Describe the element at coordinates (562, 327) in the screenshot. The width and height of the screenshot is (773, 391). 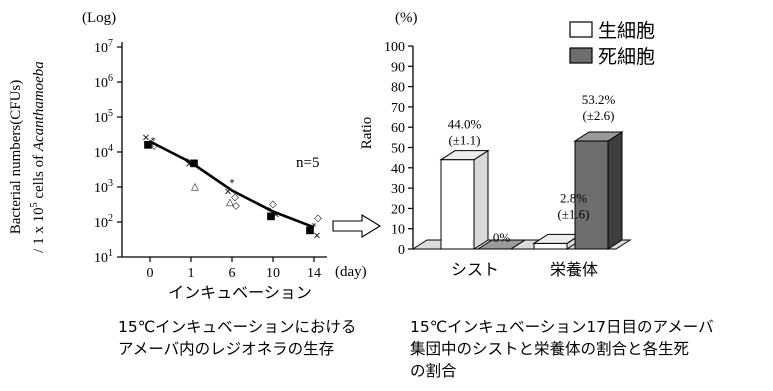
I see `right-caption-line1: 15℃インキュベーション17日目のアメーバ` at that location.